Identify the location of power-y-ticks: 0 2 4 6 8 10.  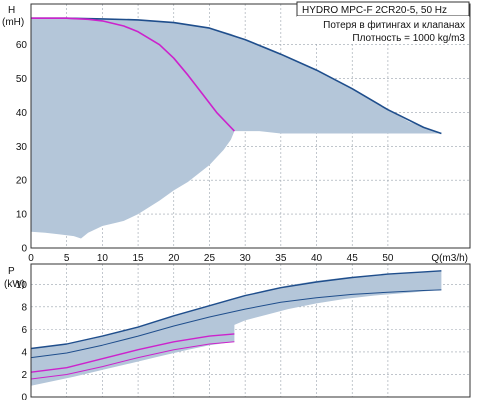
(22, 340).